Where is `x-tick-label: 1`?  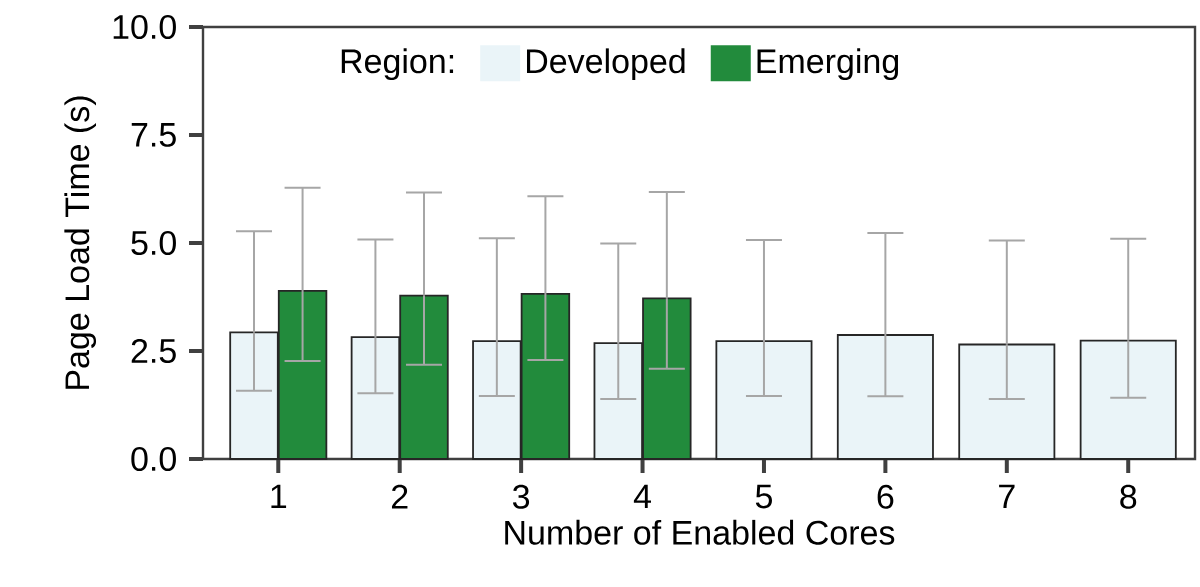
x-tick-label: 1 is located at coordinates (279, 496).